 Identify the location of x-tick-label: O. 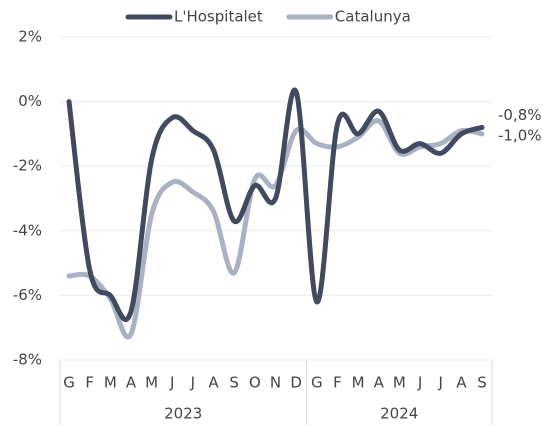
(255, 383).